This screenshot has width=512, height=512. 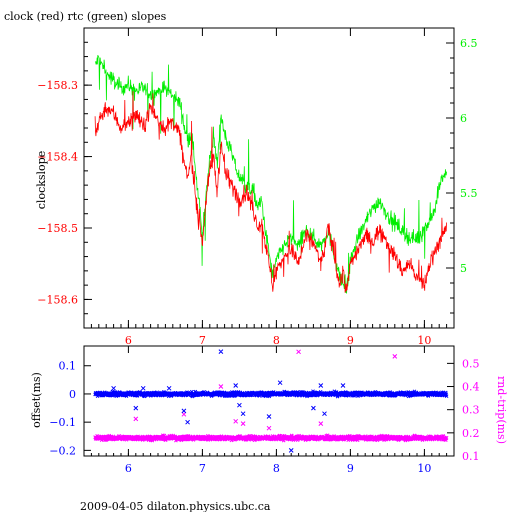 What do you see at coordinates (41, 180) in the screenshot?
I see `clockslope-axis-label: clockslope` at bounding box center [41, 180].